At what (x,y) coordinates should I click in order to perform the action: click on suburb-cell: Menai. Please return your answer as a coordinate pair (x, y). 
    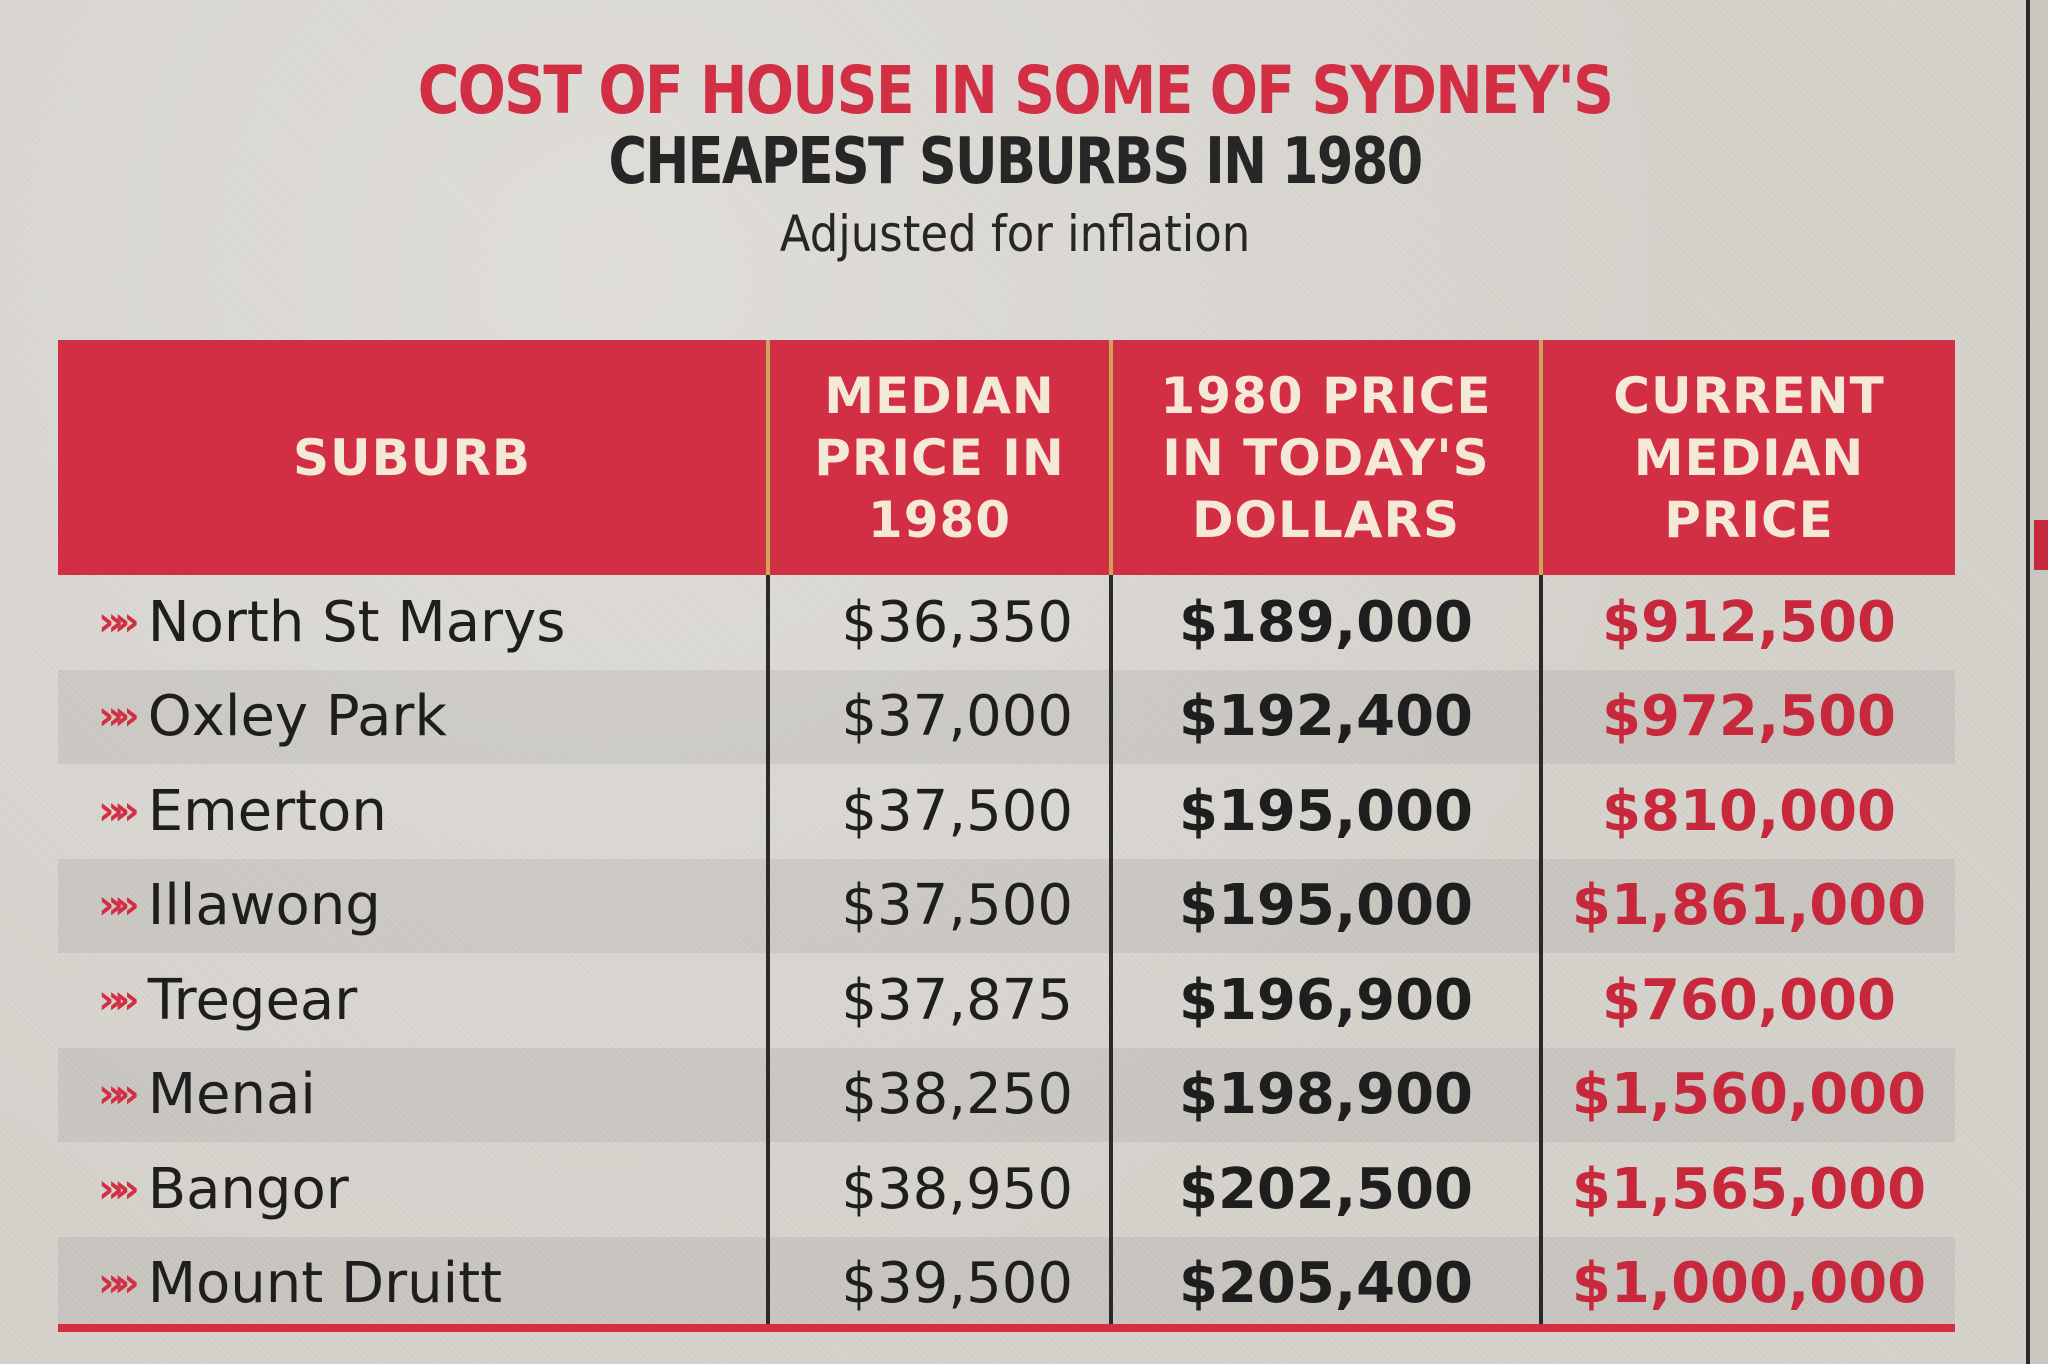
    Looking at the image, I should click on (413, 1094).